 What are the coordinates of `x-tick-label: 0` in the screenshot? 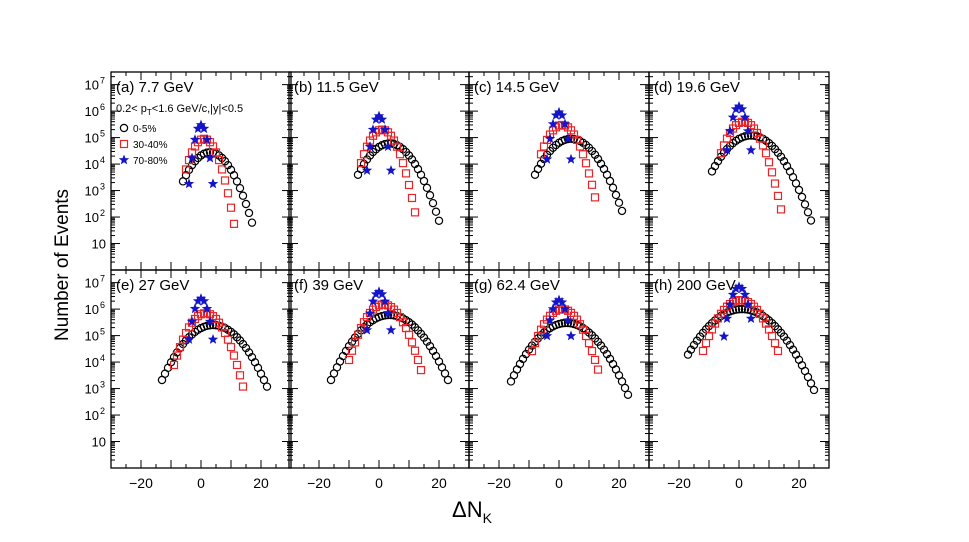 It's located at (379, 483).